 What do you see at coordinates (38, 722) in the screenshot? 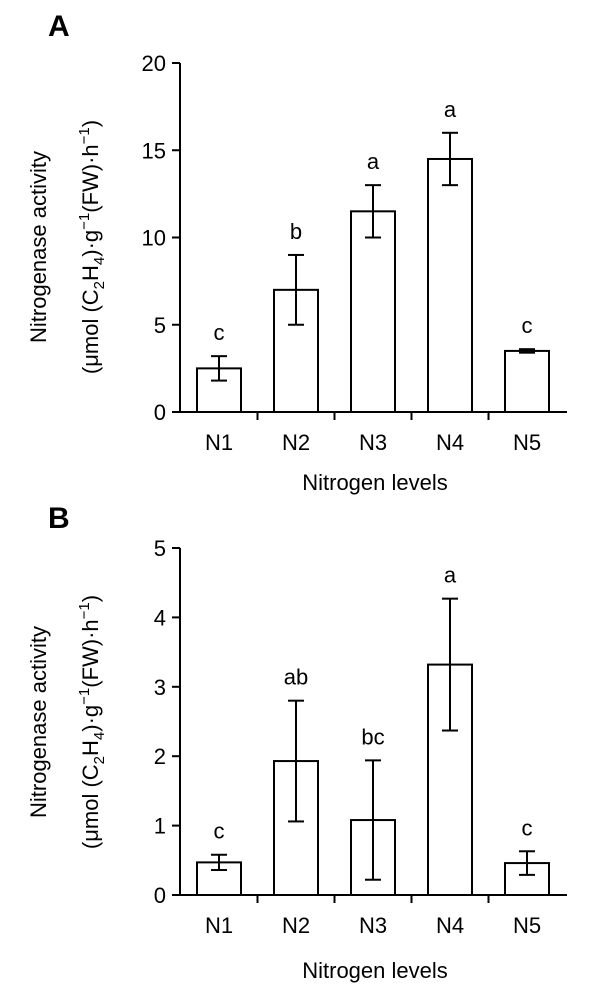
I see `y-axis-title-line1-b: Nitrogenase activity` at bounding box center [38, 722].